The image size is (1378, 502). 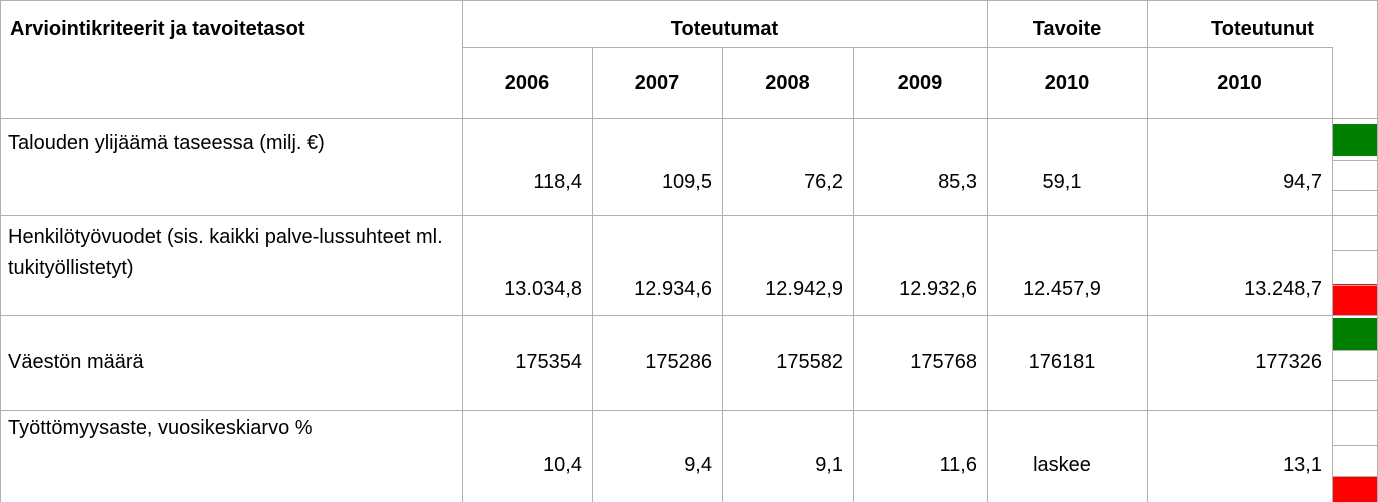 I want to click on cell-value: 12.932,6, so click(x=938, y=289).